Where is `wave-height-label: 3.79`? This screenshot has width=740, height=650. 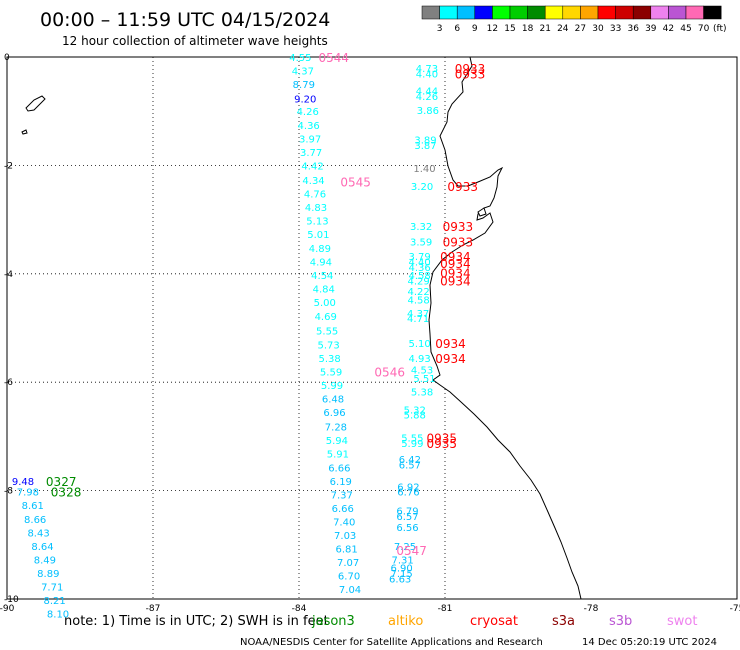 wave-height-label: 3.79 is located at coordinates (420, 257).